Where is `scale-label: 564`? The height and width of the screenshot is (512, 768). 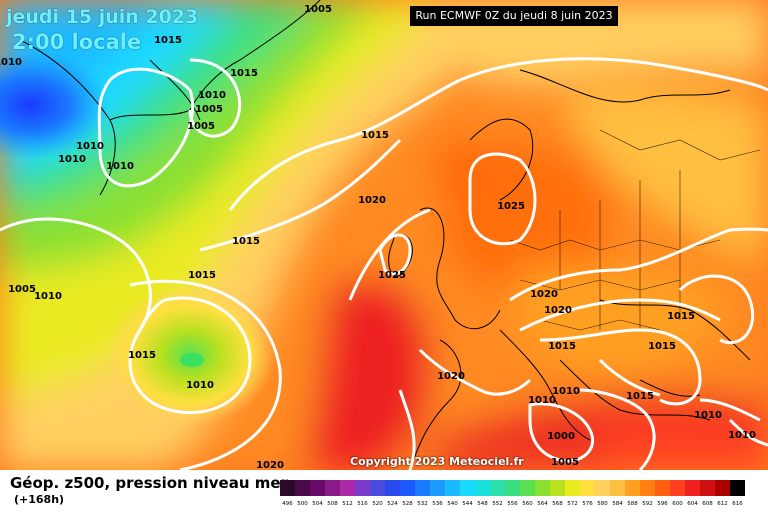 scale-label: 564 is located at coordinates (542, 504).